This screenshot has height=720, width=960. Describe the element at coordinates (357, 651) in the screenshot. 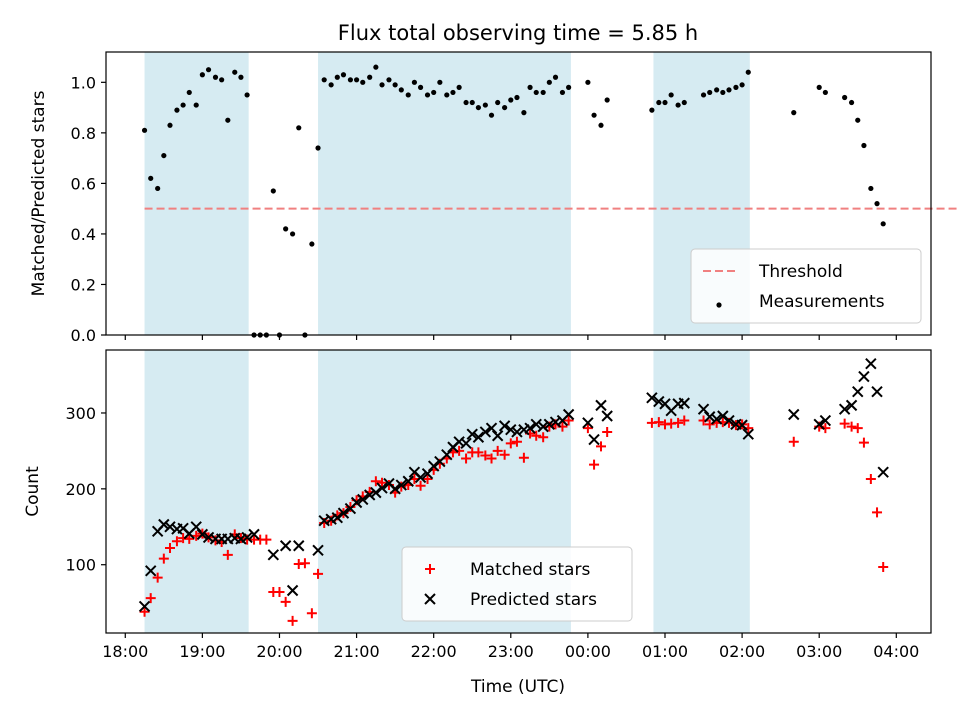

I see `x-tick-label: 21:00` at that location.